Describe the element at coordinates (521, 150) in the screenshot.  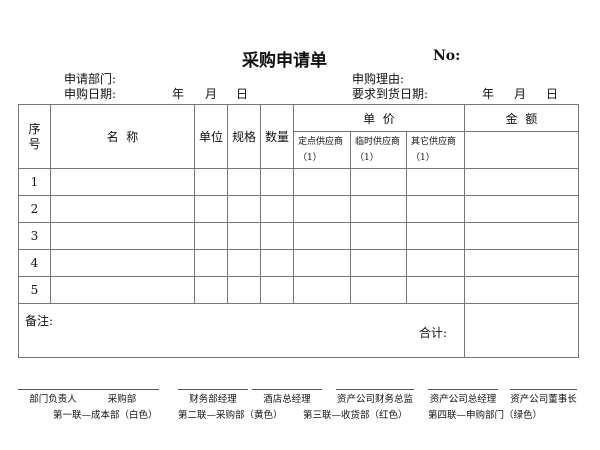
I see `amount-subheader` at that location.